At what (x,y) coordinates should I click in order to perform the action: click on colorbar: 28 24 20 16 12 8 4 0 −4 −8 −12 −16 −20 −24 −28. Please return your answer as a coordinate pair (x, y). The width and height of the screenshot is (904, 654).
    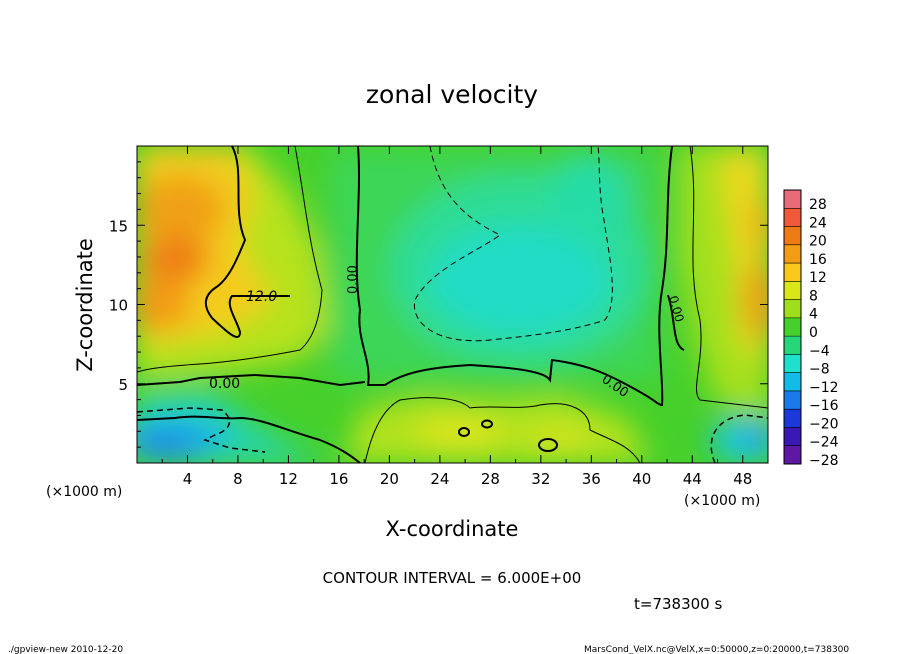
    Looking at the image, I should click on (811, 329).